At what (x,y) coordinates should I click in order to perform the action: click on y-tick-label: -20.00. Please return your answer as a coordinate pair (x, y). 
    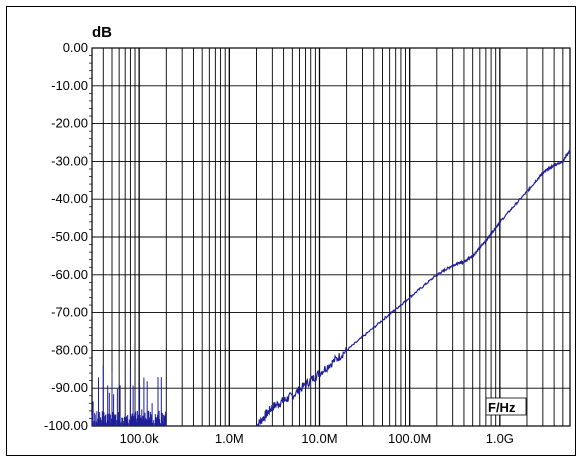
    Looking at the image, I should click on (69, 123).